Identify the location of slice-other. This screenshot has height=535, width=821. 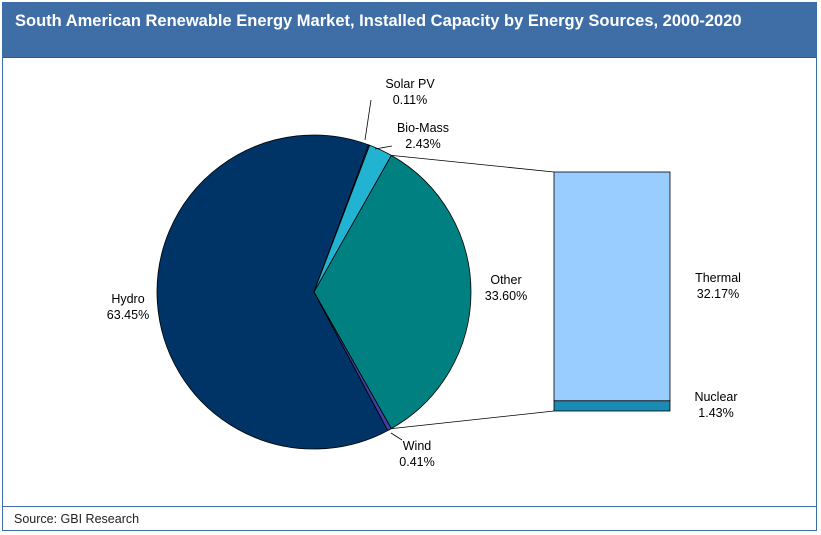
(392, 292).